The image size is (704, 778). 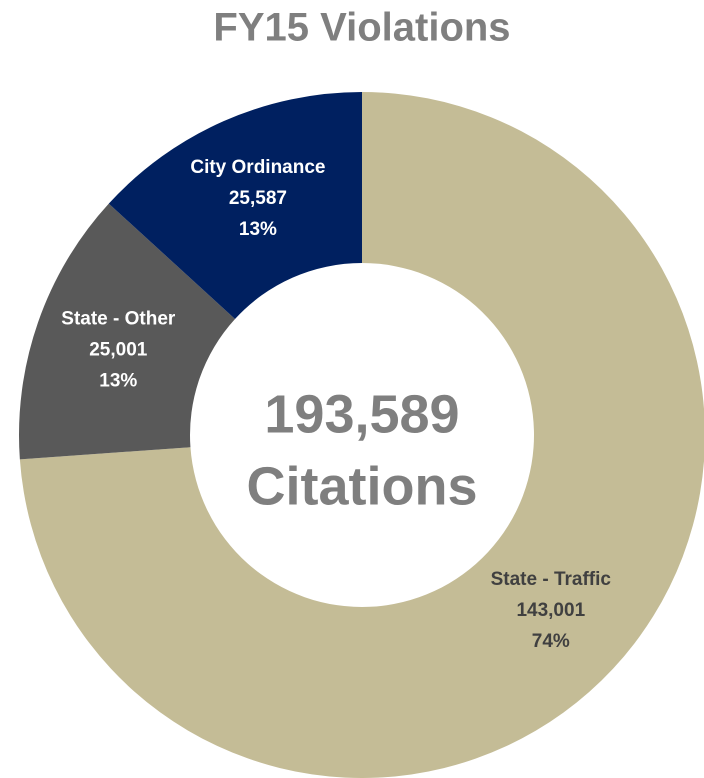 I want to click on slice-label: State - Traffic, so click(x=551, y=579).